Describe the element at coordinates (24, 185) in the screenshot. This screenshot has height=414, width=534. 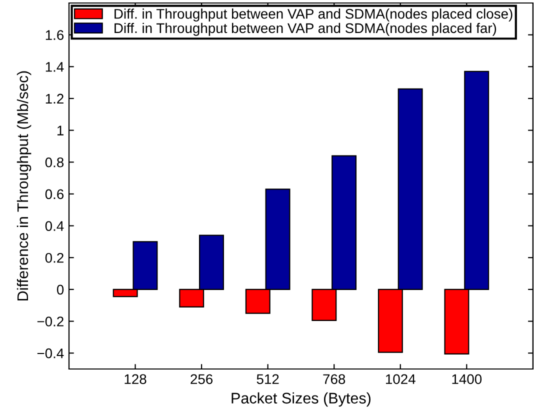
I see `y-axis-title: Difference in Throughput (Mb/sec)` at that location.